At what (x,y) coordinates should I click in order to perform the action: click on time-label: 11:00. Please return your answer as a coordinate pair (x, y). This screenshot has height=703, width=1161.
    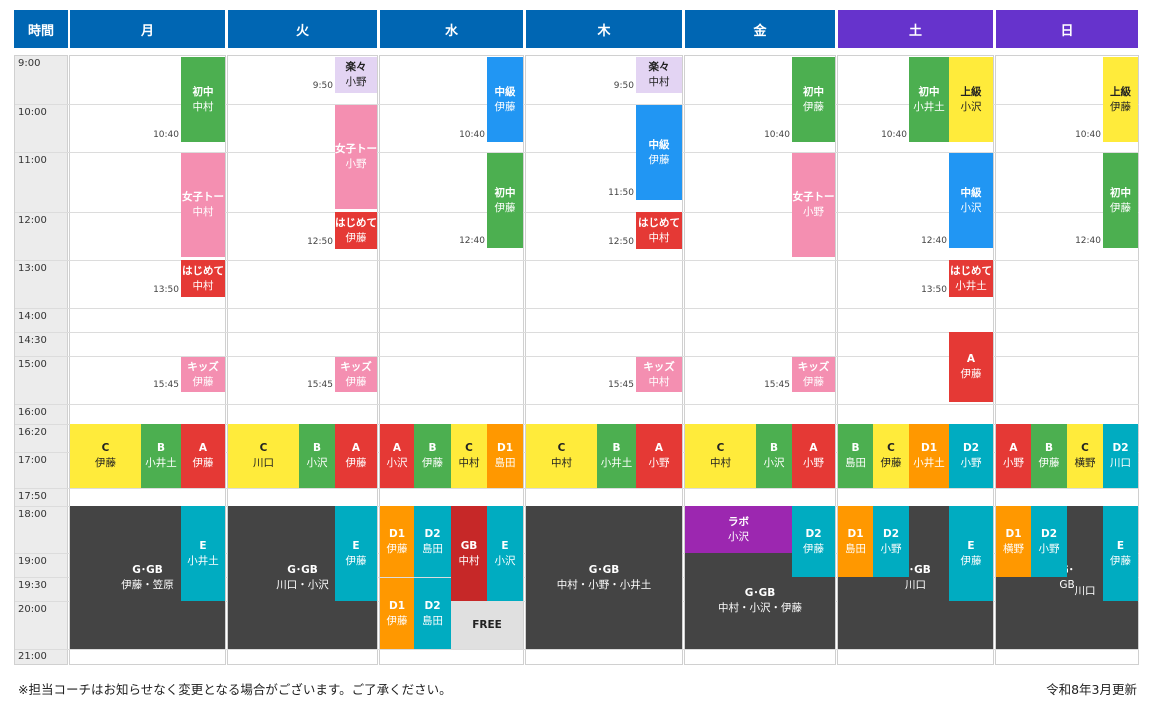
    Looking at the image, I should click on (32, 160).